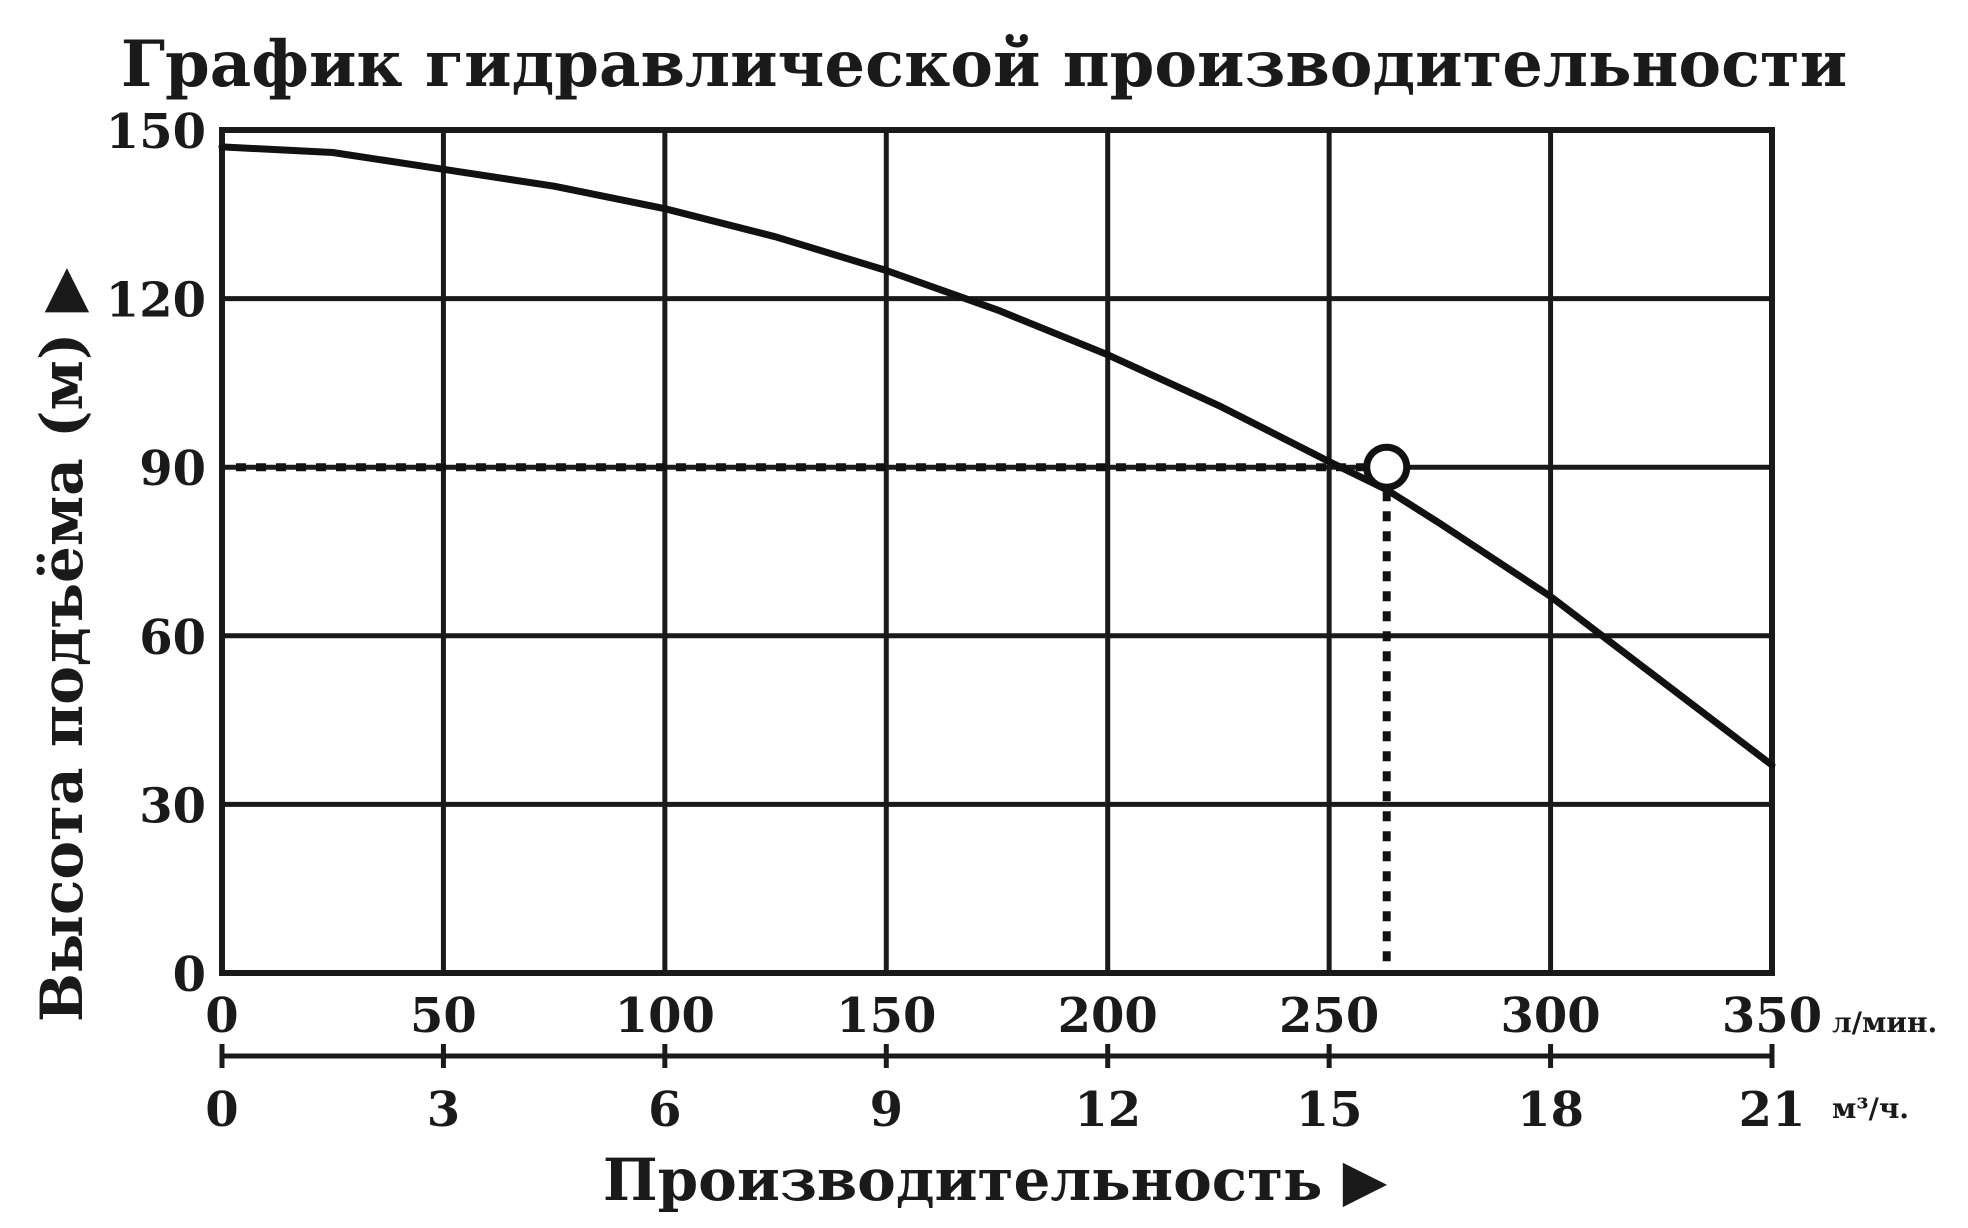 Image resolution: width=1968 pixels, height=1228 pixels. I want to click on x-primary-tick-label: 100, so click(665, 1016).